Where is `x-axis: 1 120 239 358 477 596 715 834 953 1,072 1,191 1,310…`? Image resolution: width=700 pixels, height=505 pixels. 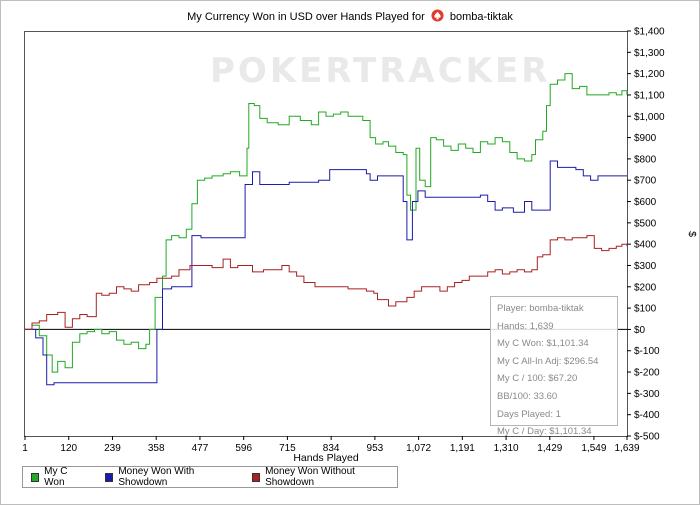
x-axis: 1 120 239 358 477 596 715 834 953 1,072 1,191 1,310… is located at coordinates (331, 445).